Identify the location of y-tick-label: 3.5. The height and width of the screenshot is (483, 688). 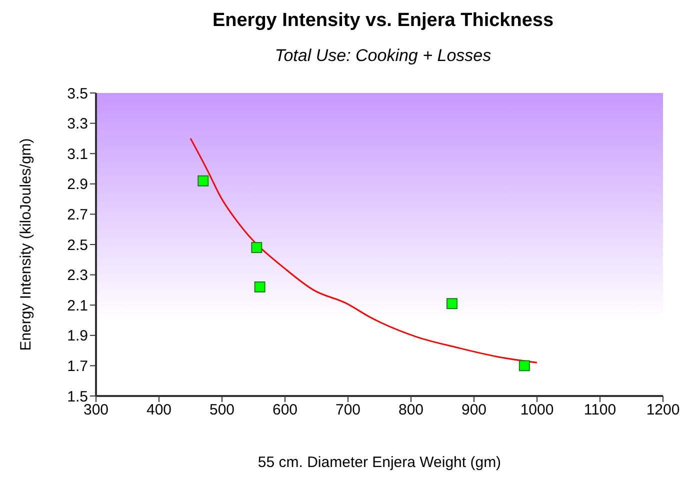
(77, 93).